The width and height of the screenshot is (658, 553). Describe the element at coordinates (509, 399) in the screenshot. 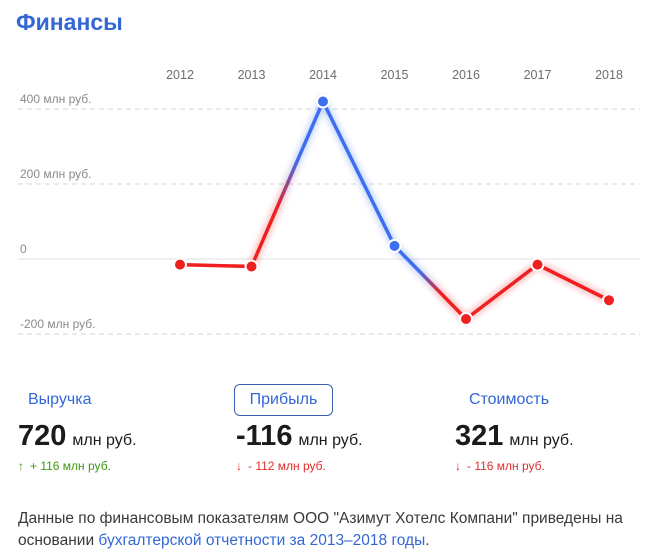

I see `tab-value: Стоимость` at that location.